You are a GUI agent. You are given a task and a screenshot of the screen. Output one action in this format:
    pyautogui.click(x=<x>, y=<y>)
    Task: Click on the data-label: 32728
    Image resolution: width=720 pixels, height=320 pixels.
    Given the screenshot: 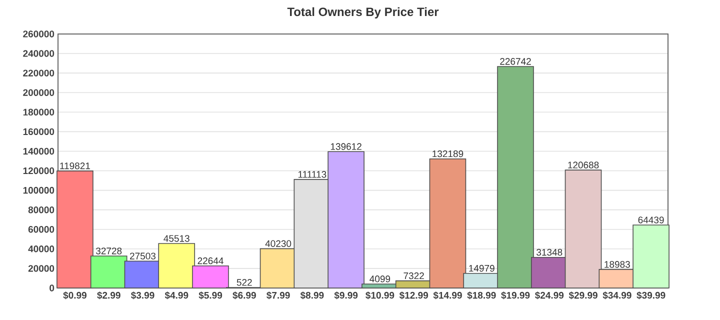 What is the action you would take?
    pyautogui.click(x=109, y=251)
    